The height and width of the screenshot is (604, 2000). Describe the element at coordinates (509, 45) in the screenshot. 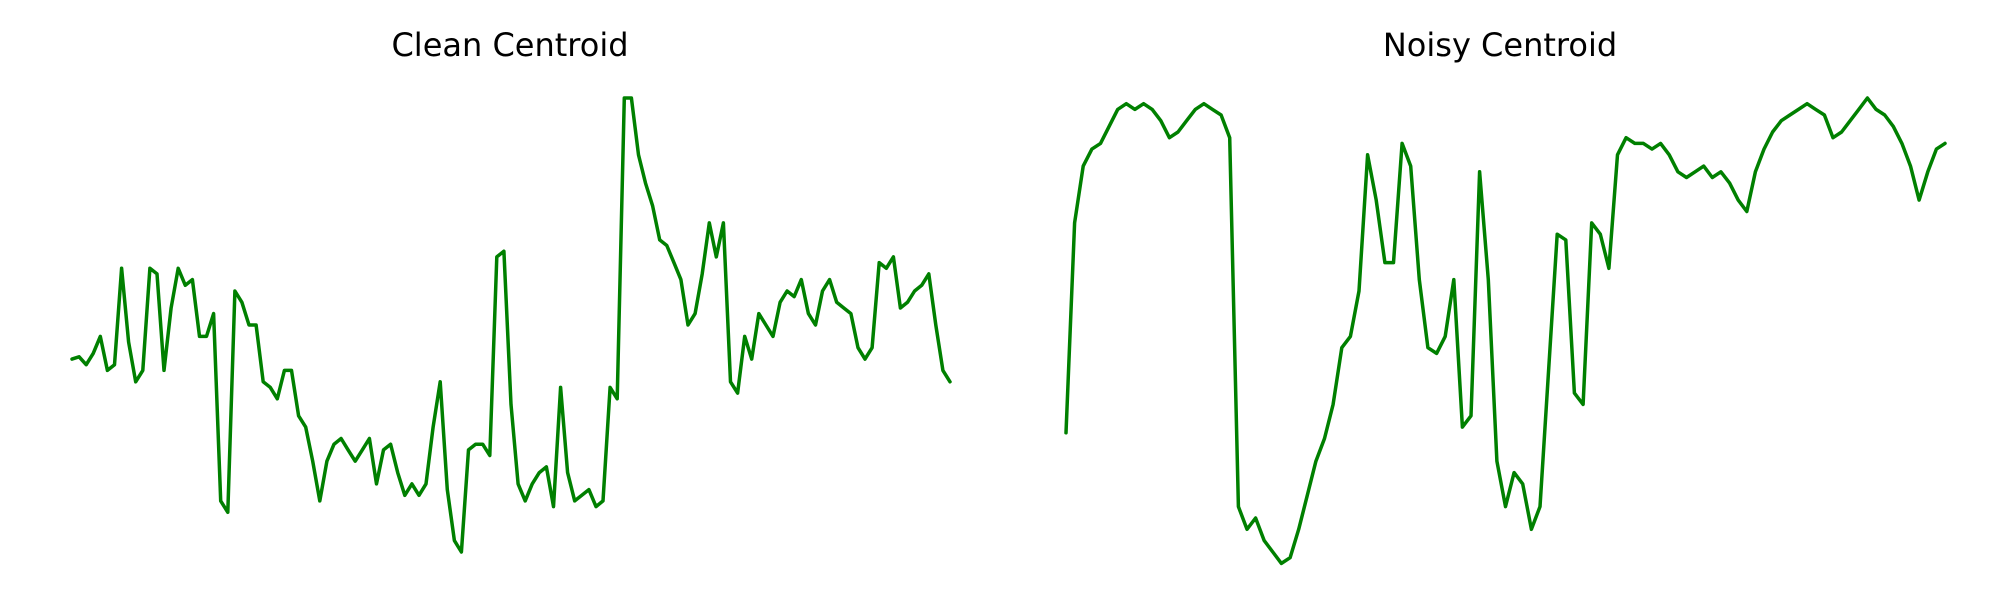

I see `chart-title: Clean Centroid` at that location.